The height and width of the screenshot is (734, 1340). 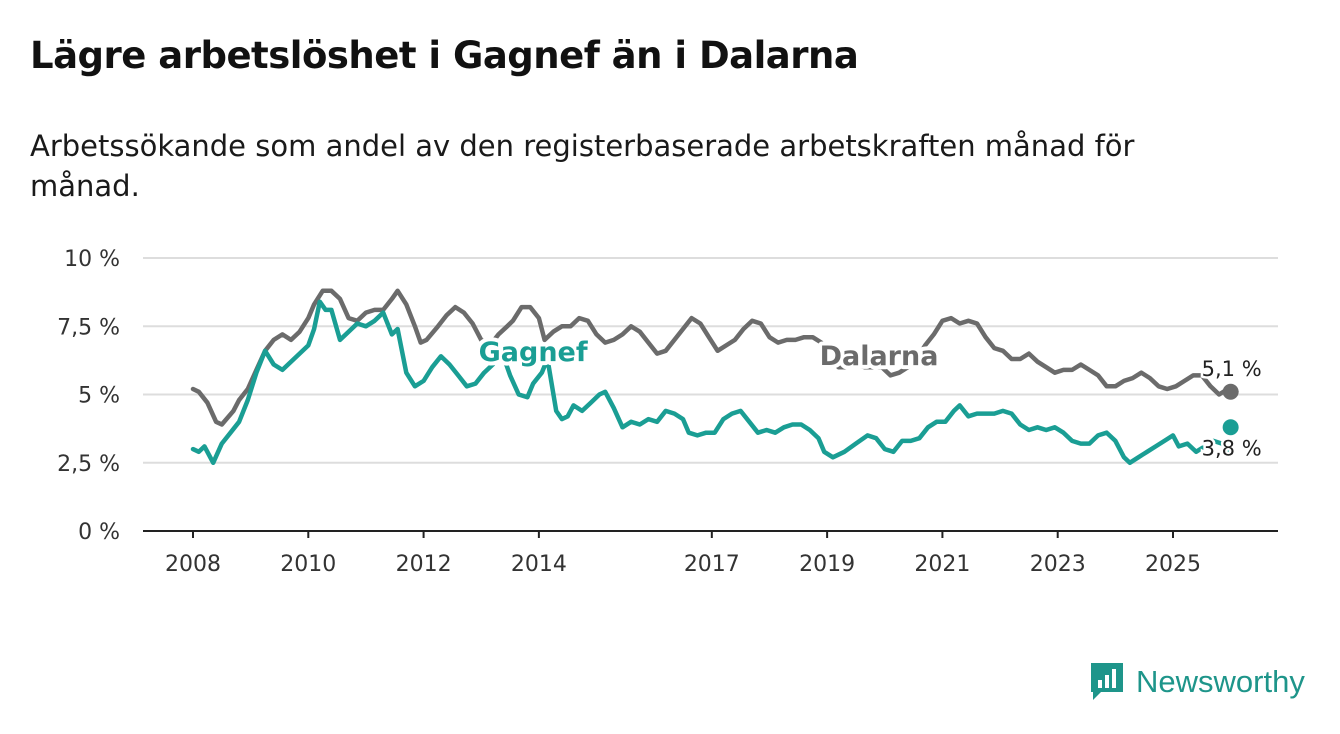 I want to click on x-tick-label: 2010, so click(x=308, y=564).